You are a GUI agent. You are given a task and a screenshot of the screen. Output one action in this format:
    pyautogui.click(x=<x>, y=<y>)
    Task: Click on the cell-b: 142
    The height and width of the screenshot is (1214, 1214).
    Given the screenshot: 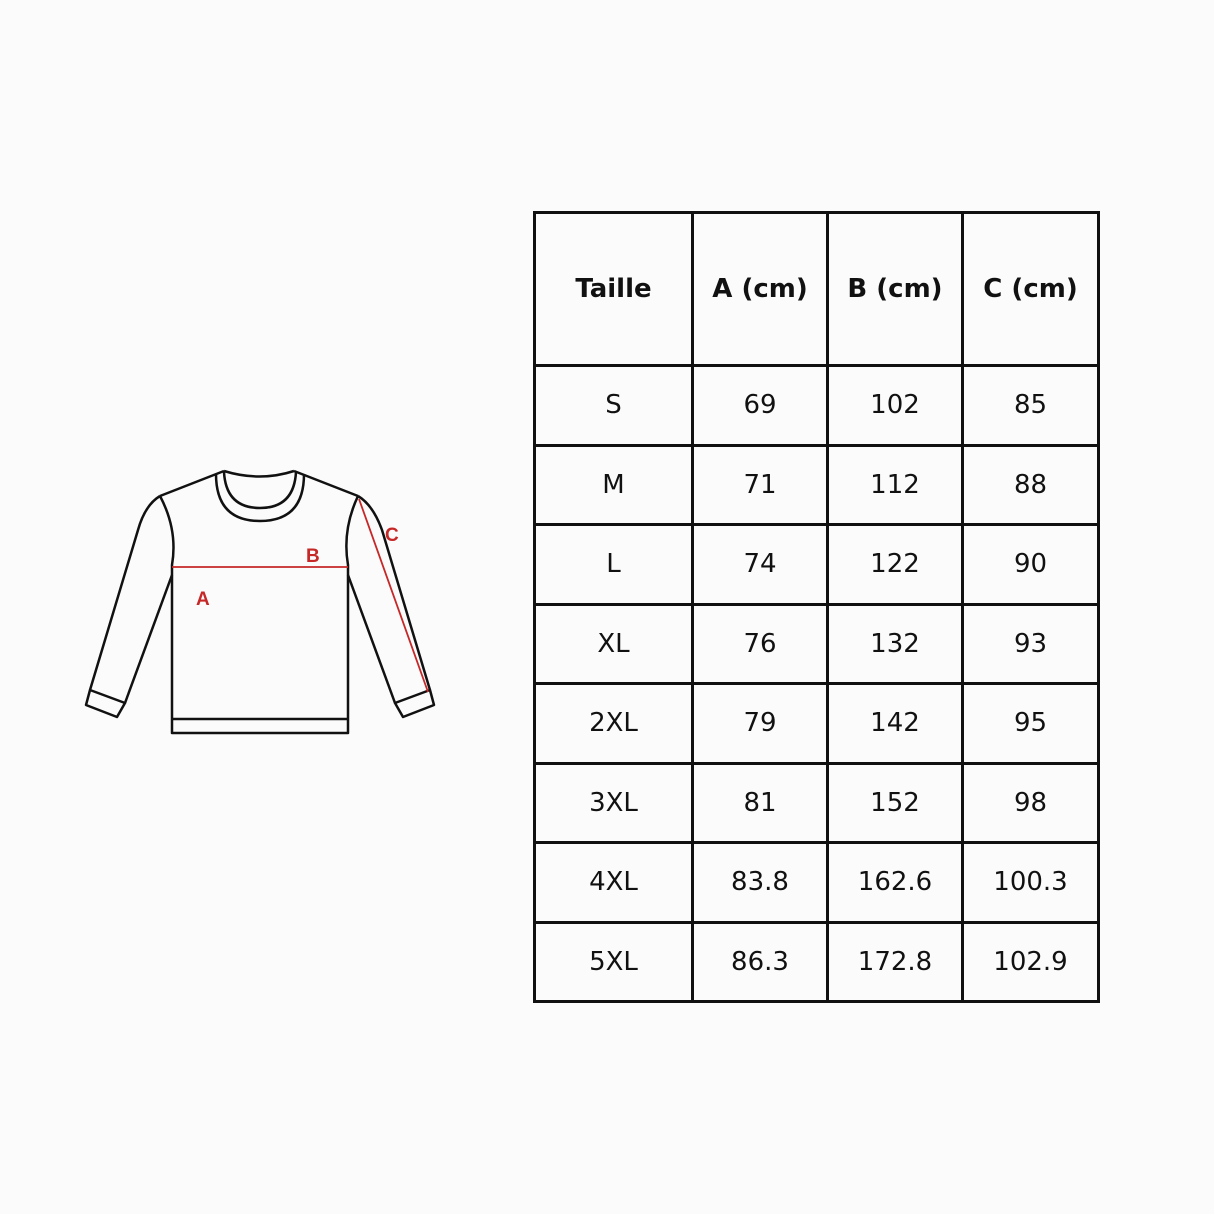 What is the action you would take?
    pyautogui.click(x=895, y=723)
    